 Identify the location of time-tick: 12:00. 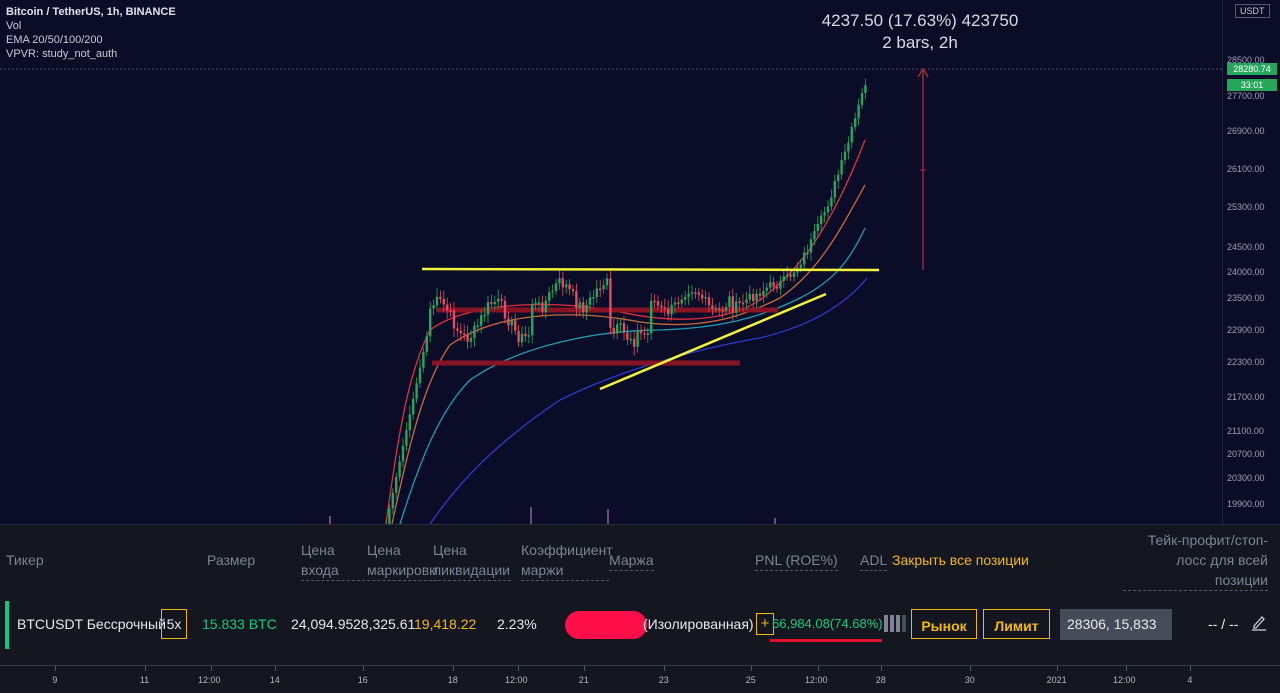
(1124, 680).